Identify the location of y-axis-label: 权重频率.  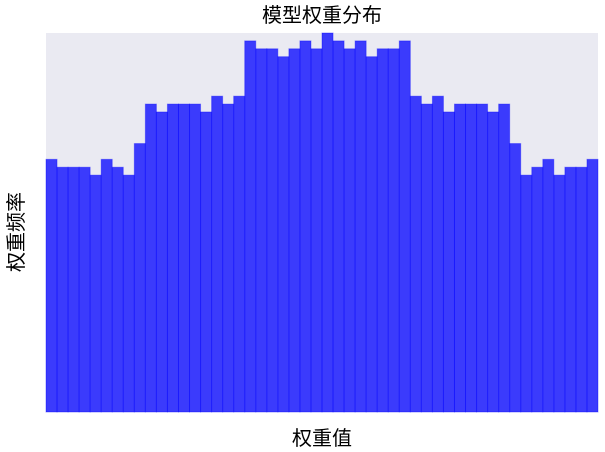
(16, 232).